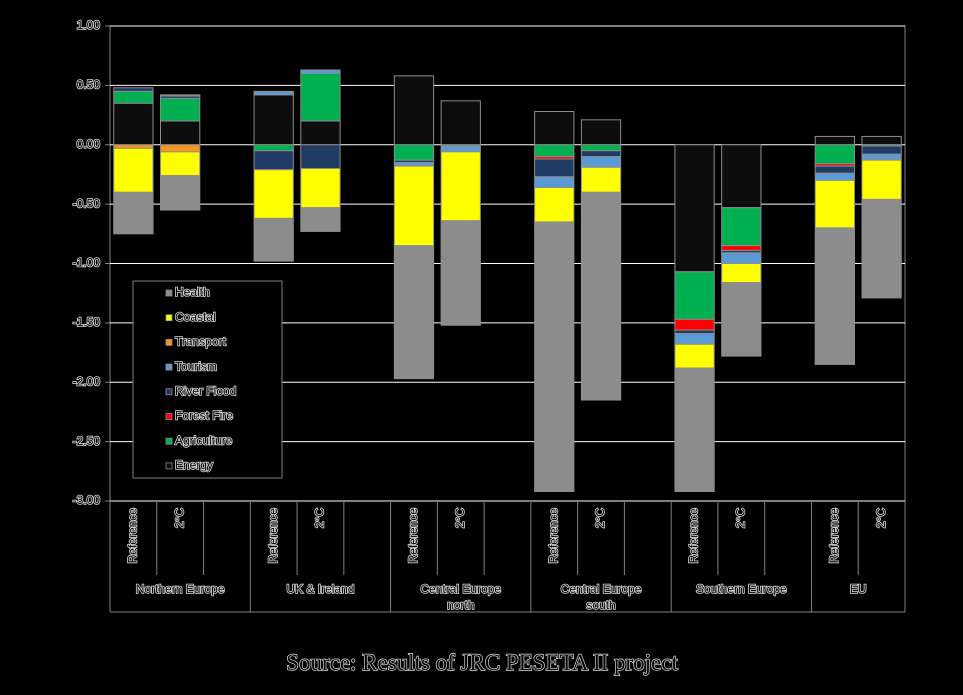  Describe the element at coordinates (195, 317) in the screenshot. I see `legend-label: Coastal` at that location.